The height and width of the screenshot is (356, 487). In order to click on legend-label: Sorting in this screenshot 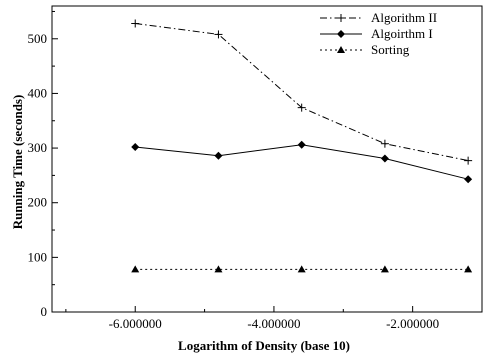, I will do `click(390, 49)`.